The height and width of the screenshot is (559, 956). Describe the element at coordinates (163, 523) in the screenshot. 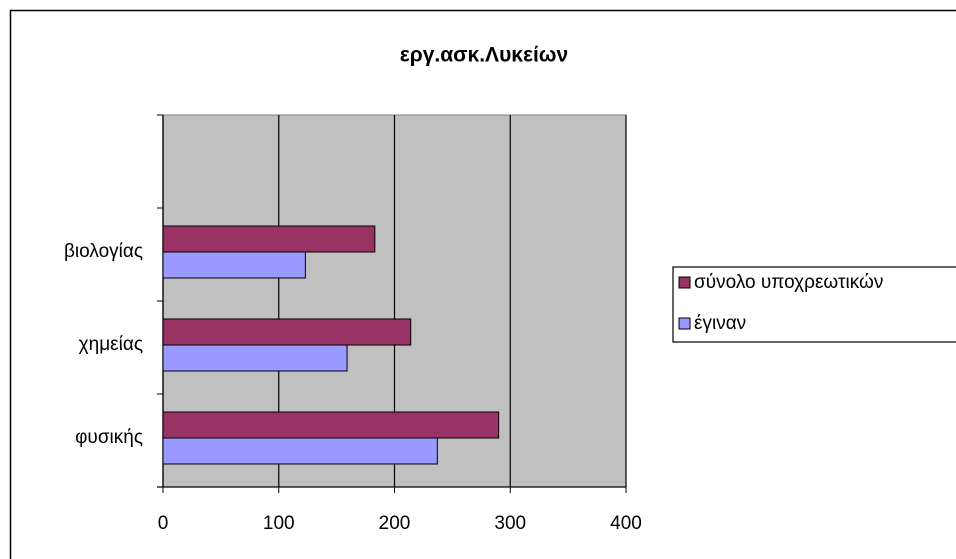

I see `x-tick-label: 0` at that location.